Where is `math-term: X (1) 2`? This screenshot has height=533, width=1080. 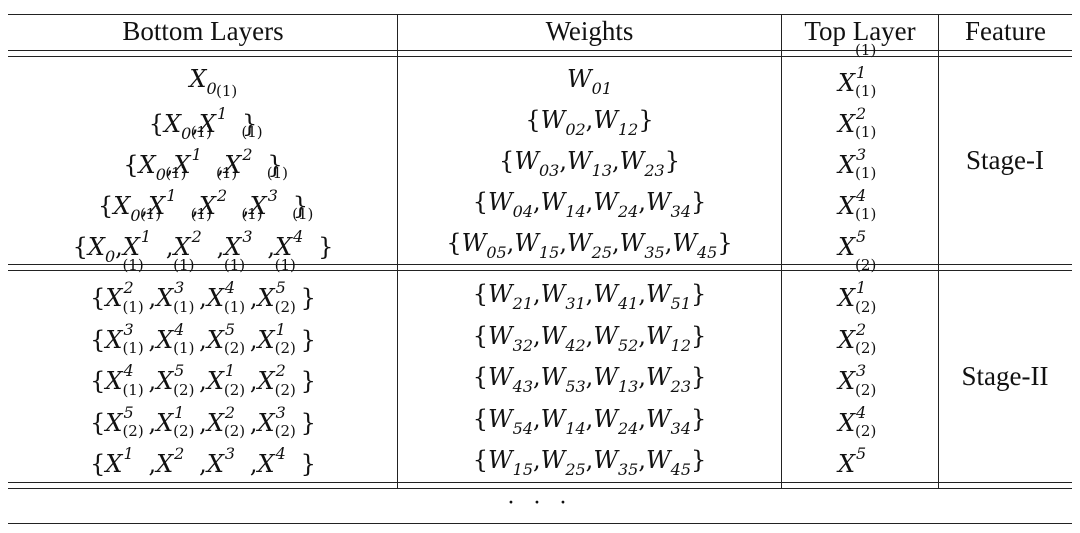
math-term: X (1) 2 is located at coordinates (126, 284).